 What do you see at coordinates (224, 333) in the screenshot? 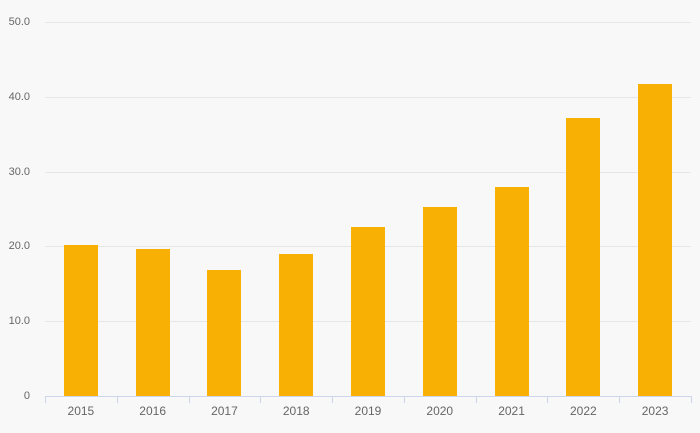
I see `bar-2017` at bounding box center [224, 333].